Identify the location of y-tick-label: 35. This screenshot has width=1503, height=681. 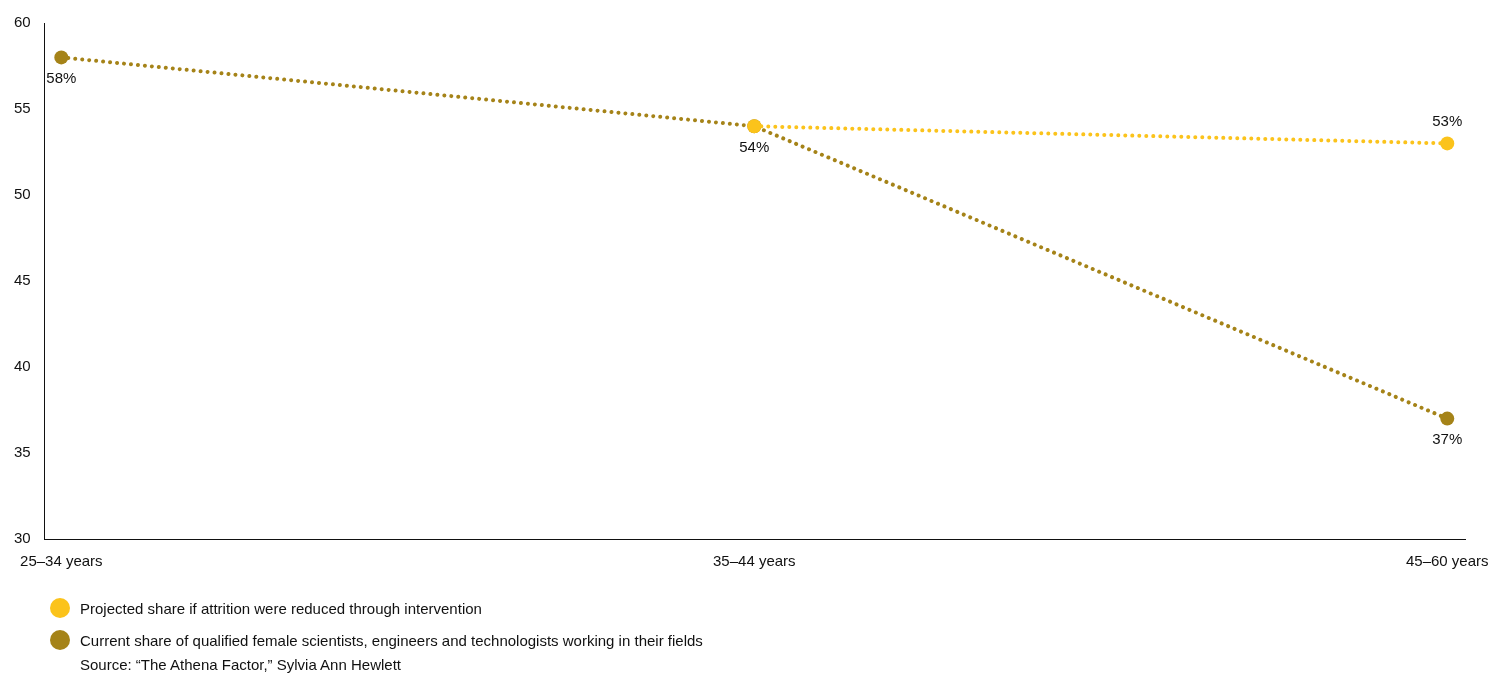
(22, 452).